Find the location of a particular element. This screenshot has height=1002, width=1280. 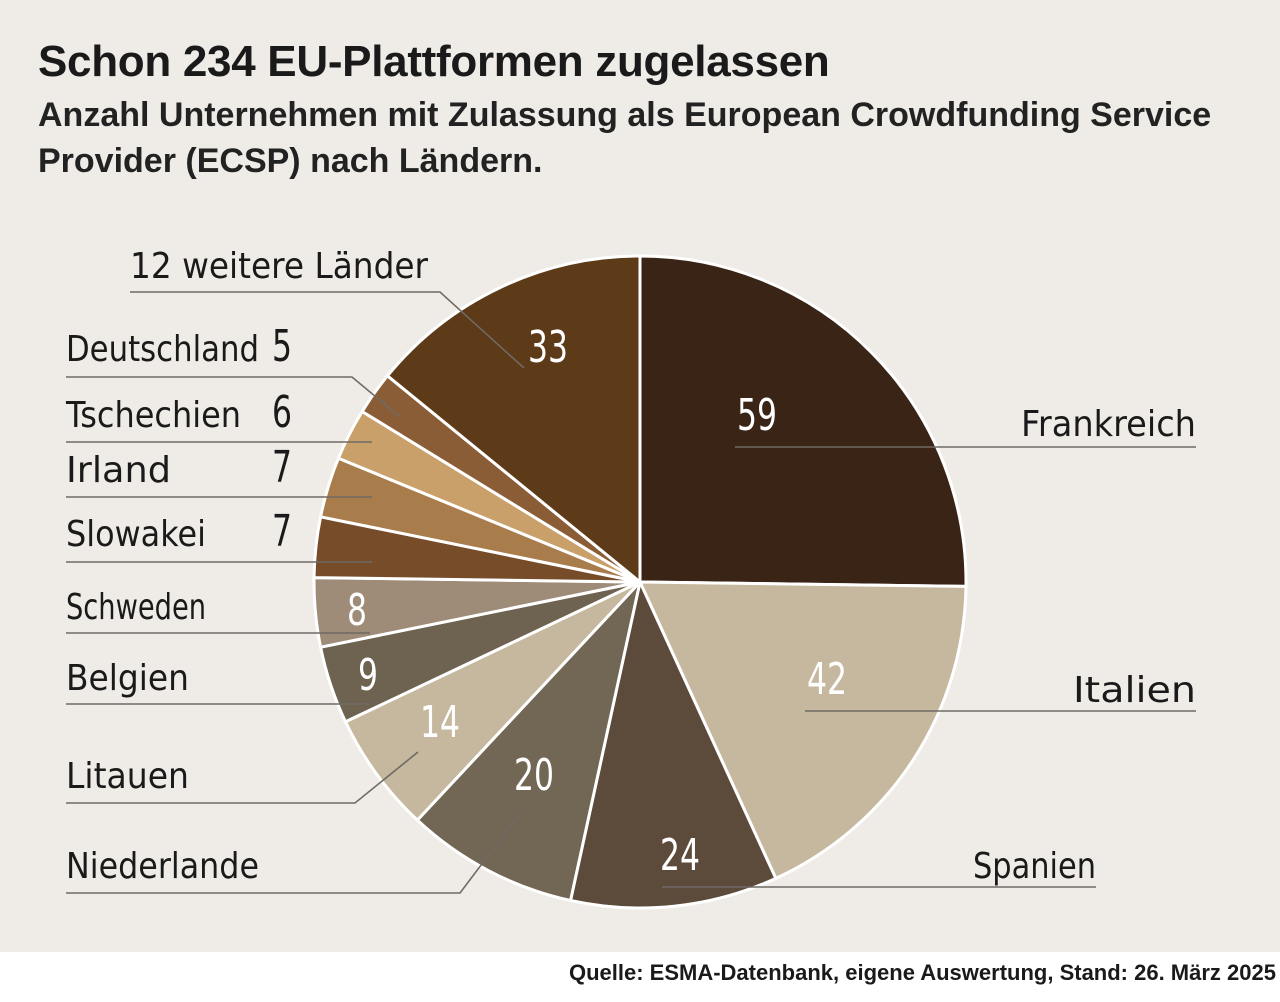

value-label-spanien: 24 is located at coordinates (680, 855).